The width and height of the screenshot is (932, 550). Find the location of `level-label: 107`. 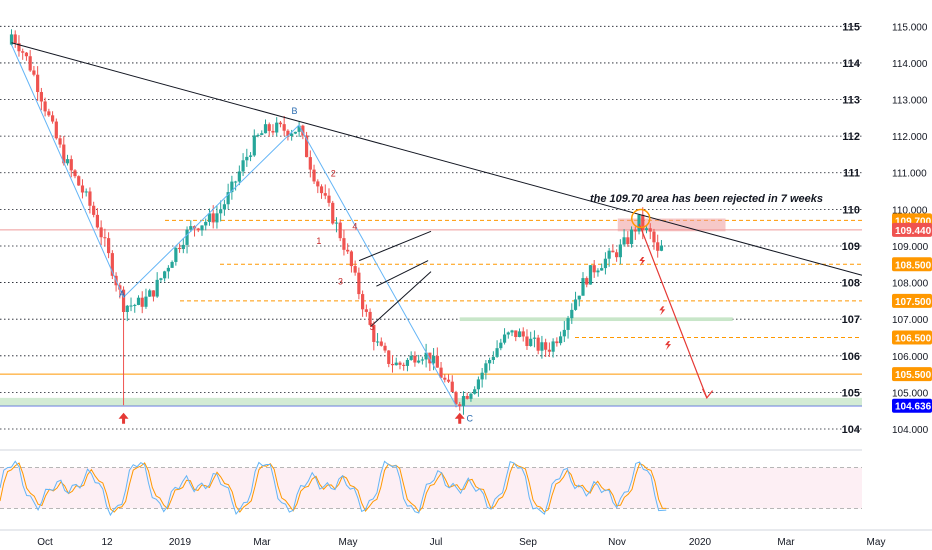

level-label: 107 is located at coordinates (851, 320).